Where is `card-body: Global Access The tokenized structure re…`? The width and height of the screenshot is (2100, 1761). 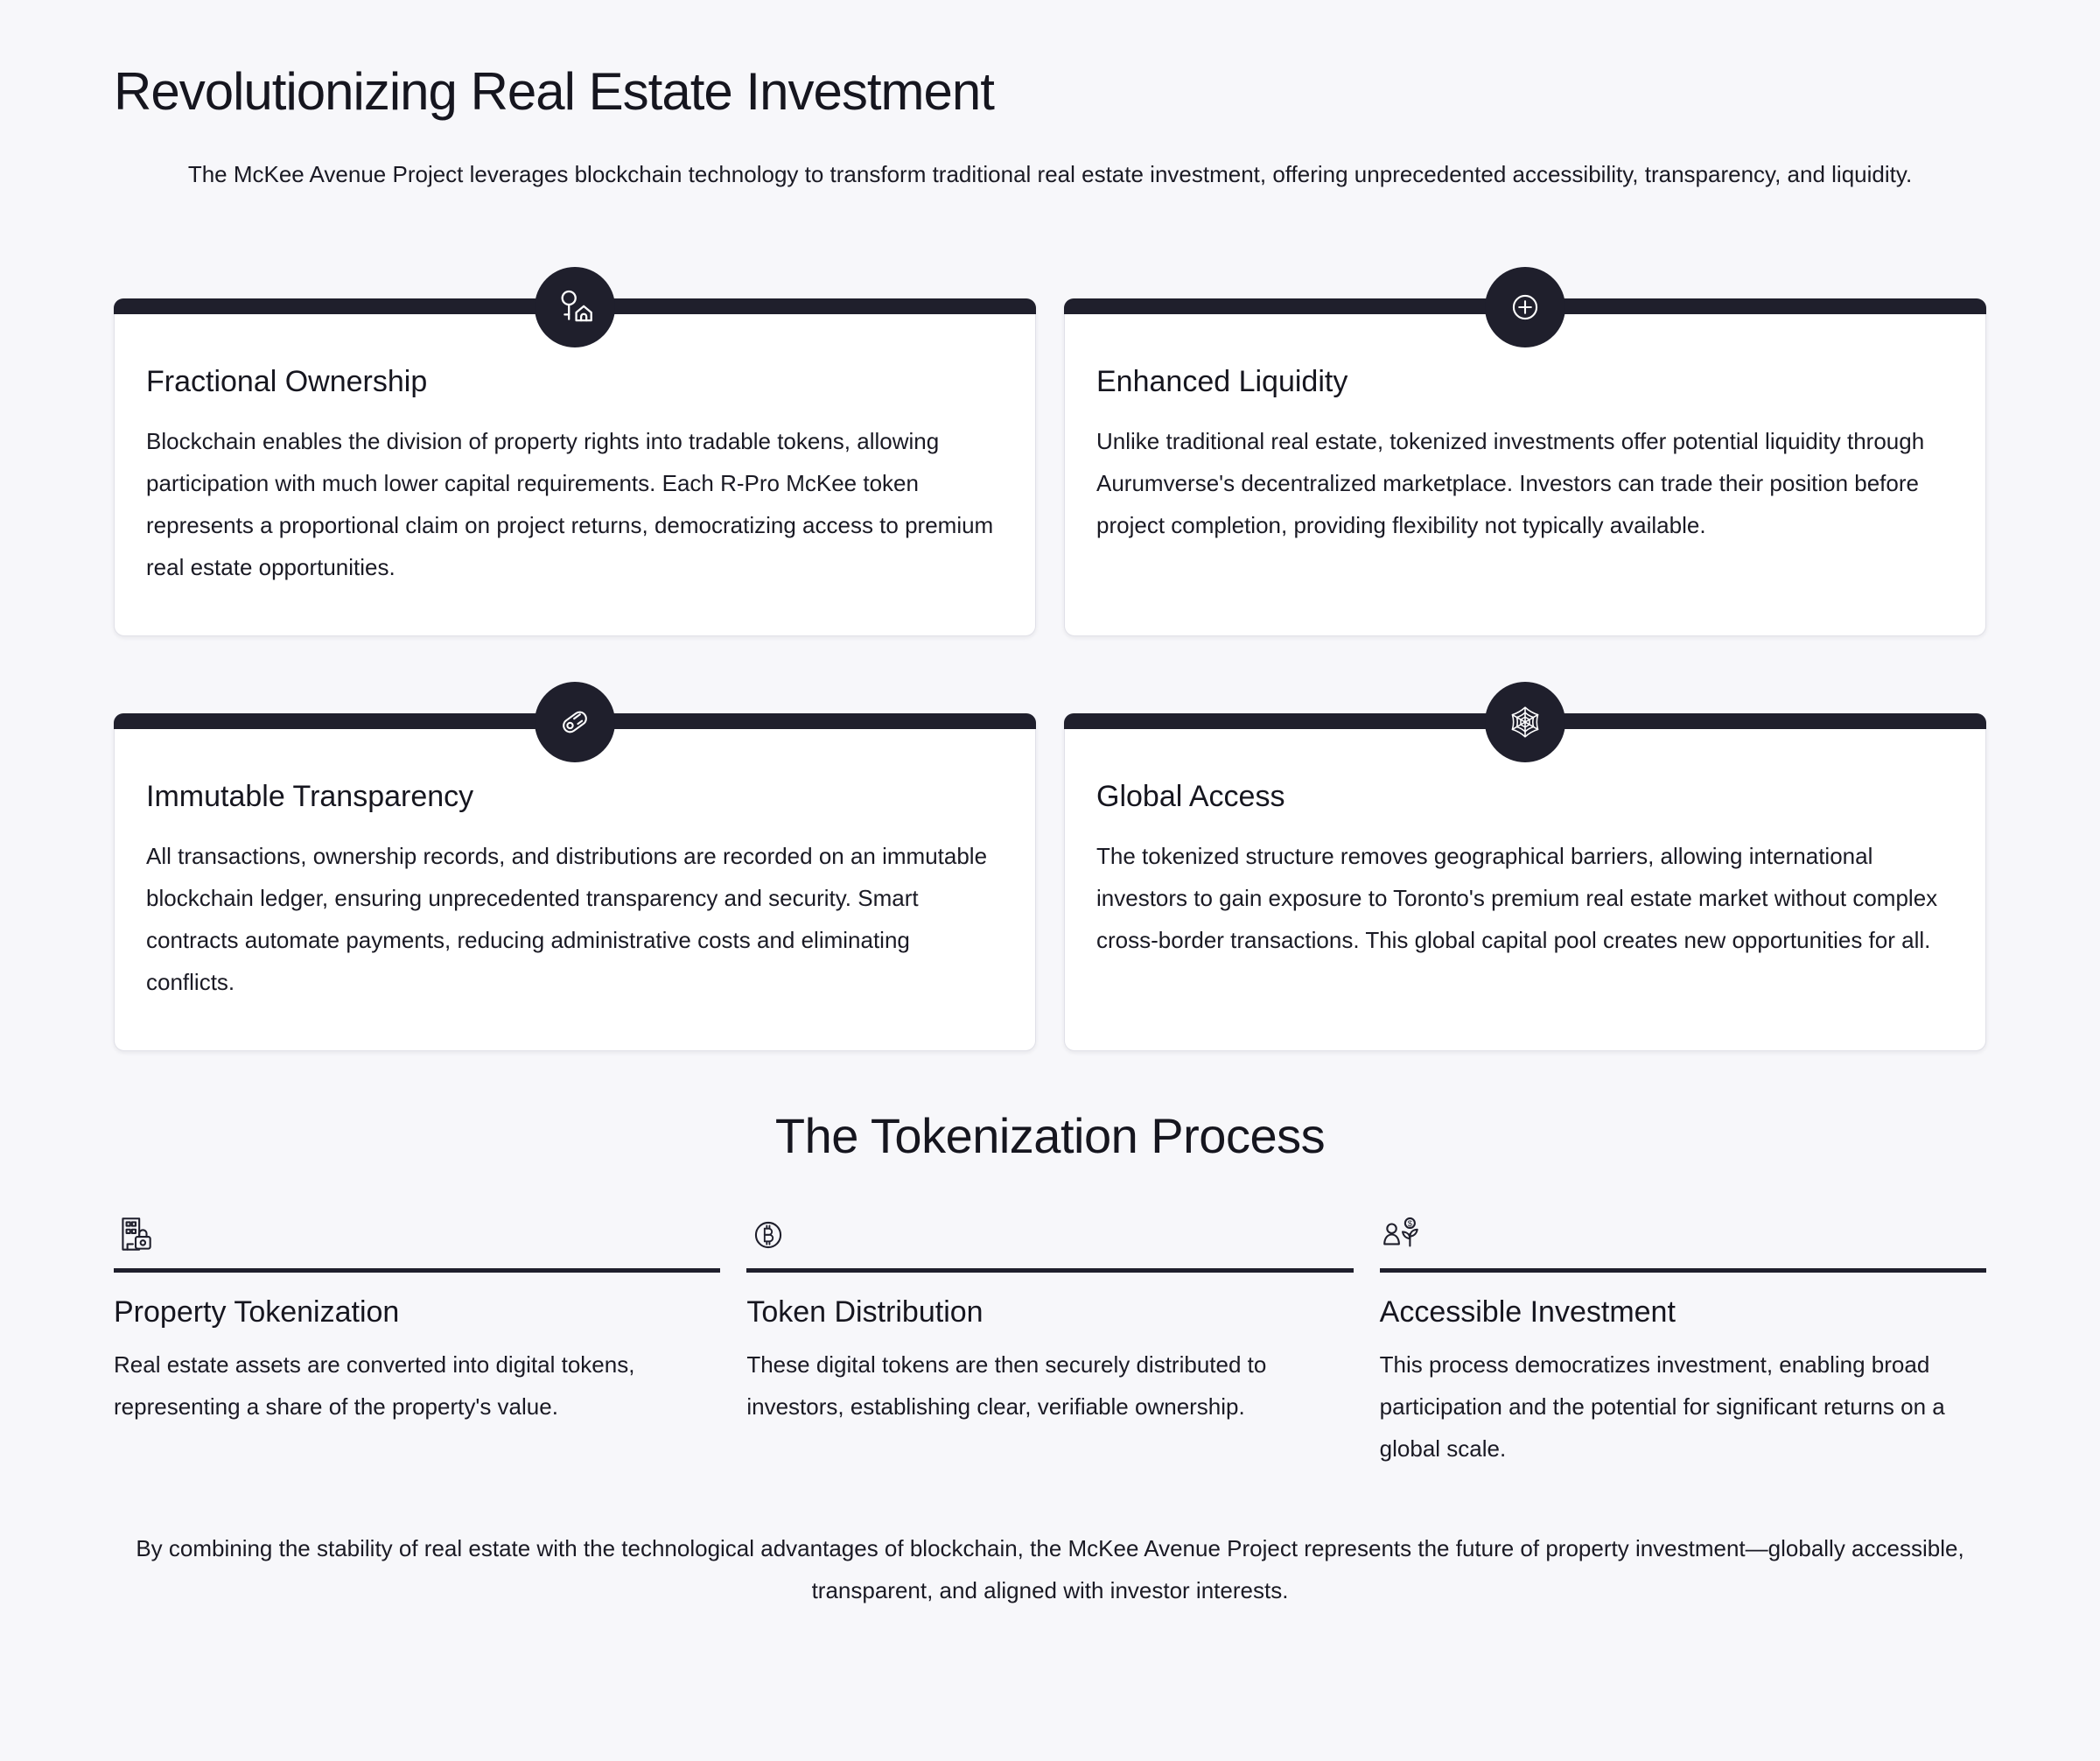 card-body: Global Access The tokenized structure re… is located at coordinates (1525, 869).